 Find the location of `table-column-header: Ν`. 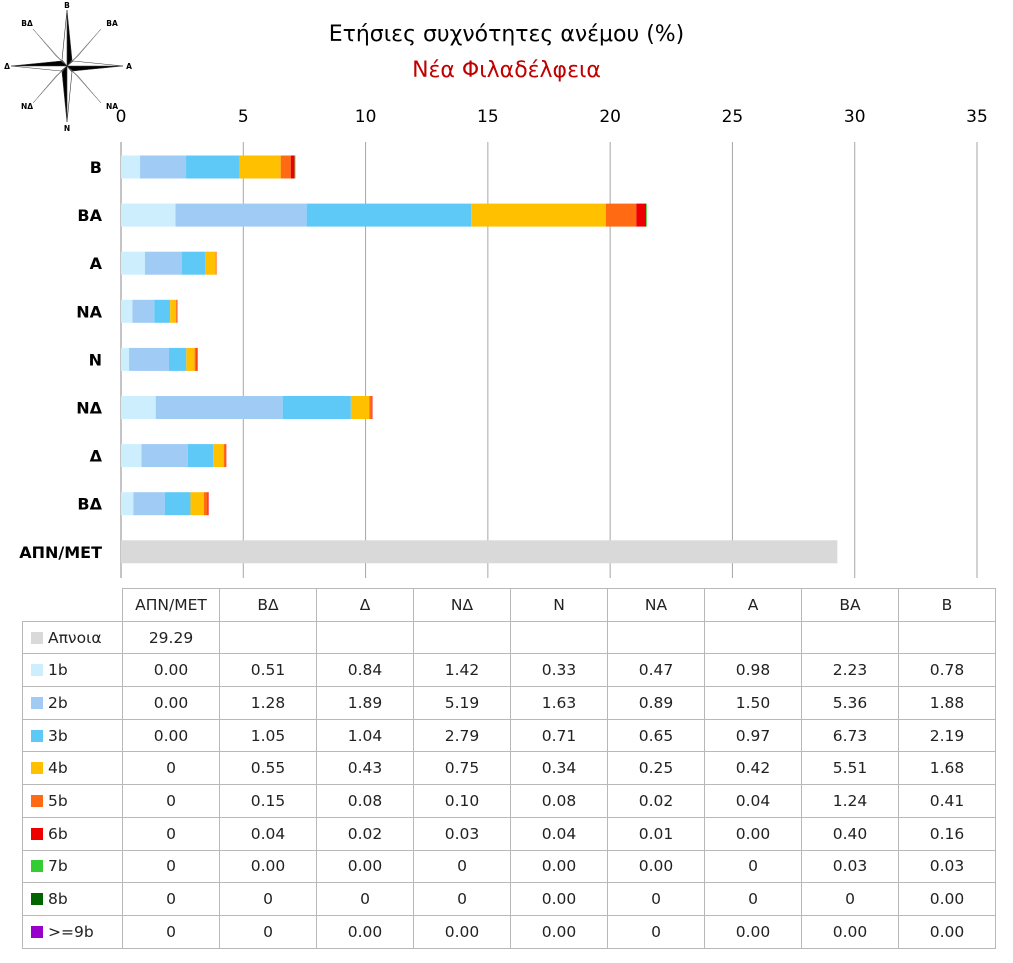

table-column-header: Ν is located at coordinates (559, 605).